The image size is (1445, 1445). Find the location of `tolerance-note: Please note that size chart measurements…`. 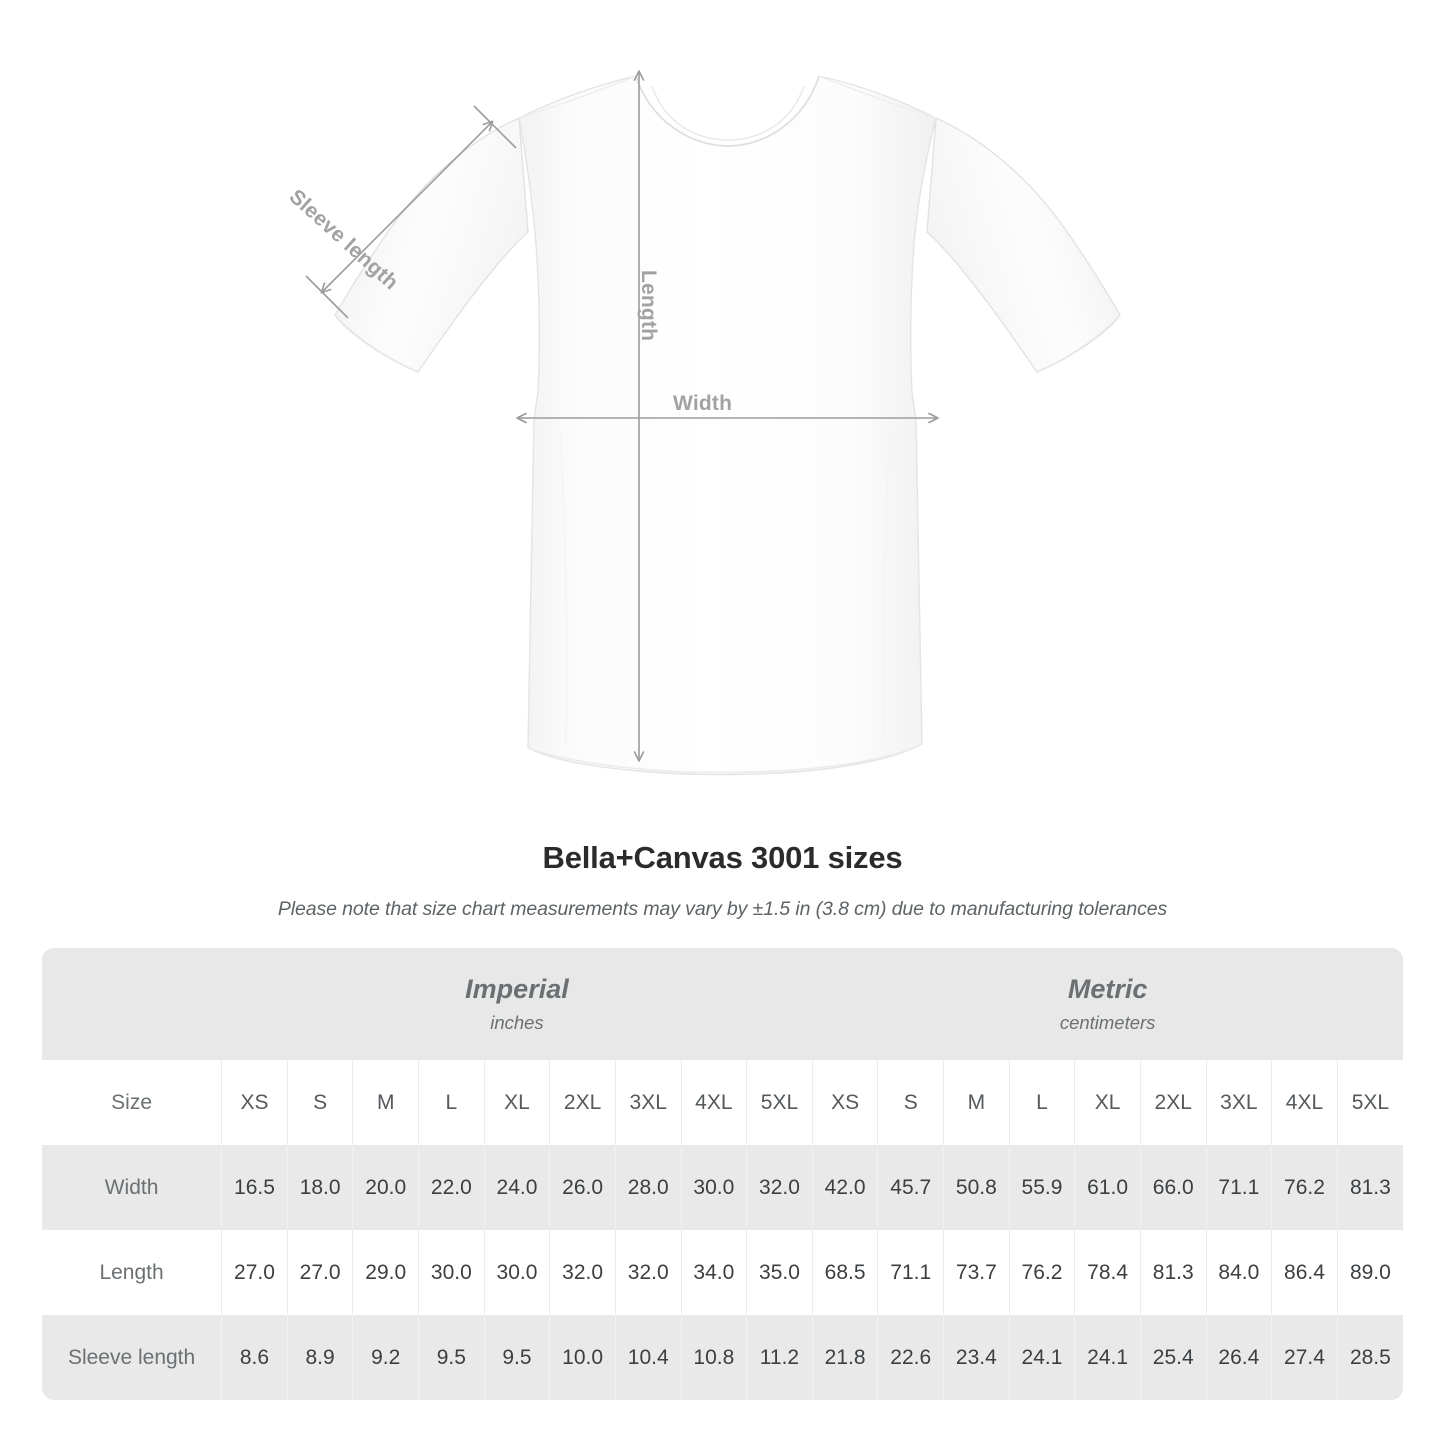

tolerance-note: Please note that size chart measurements… is located at coordinates (722, 909).